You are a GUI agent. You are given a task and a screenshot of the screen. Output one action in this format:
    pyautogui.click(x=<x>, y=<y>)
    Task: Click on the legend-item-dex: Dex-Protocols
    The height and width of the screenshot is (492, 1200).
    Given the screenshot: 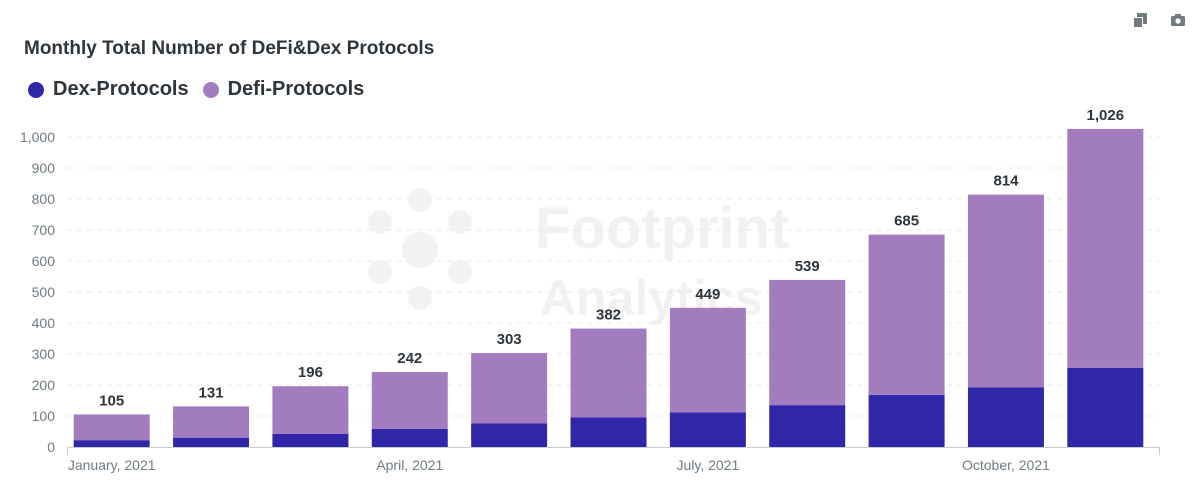 What is the action you would take?
    pyautogui.click(x=108, y=89)
    